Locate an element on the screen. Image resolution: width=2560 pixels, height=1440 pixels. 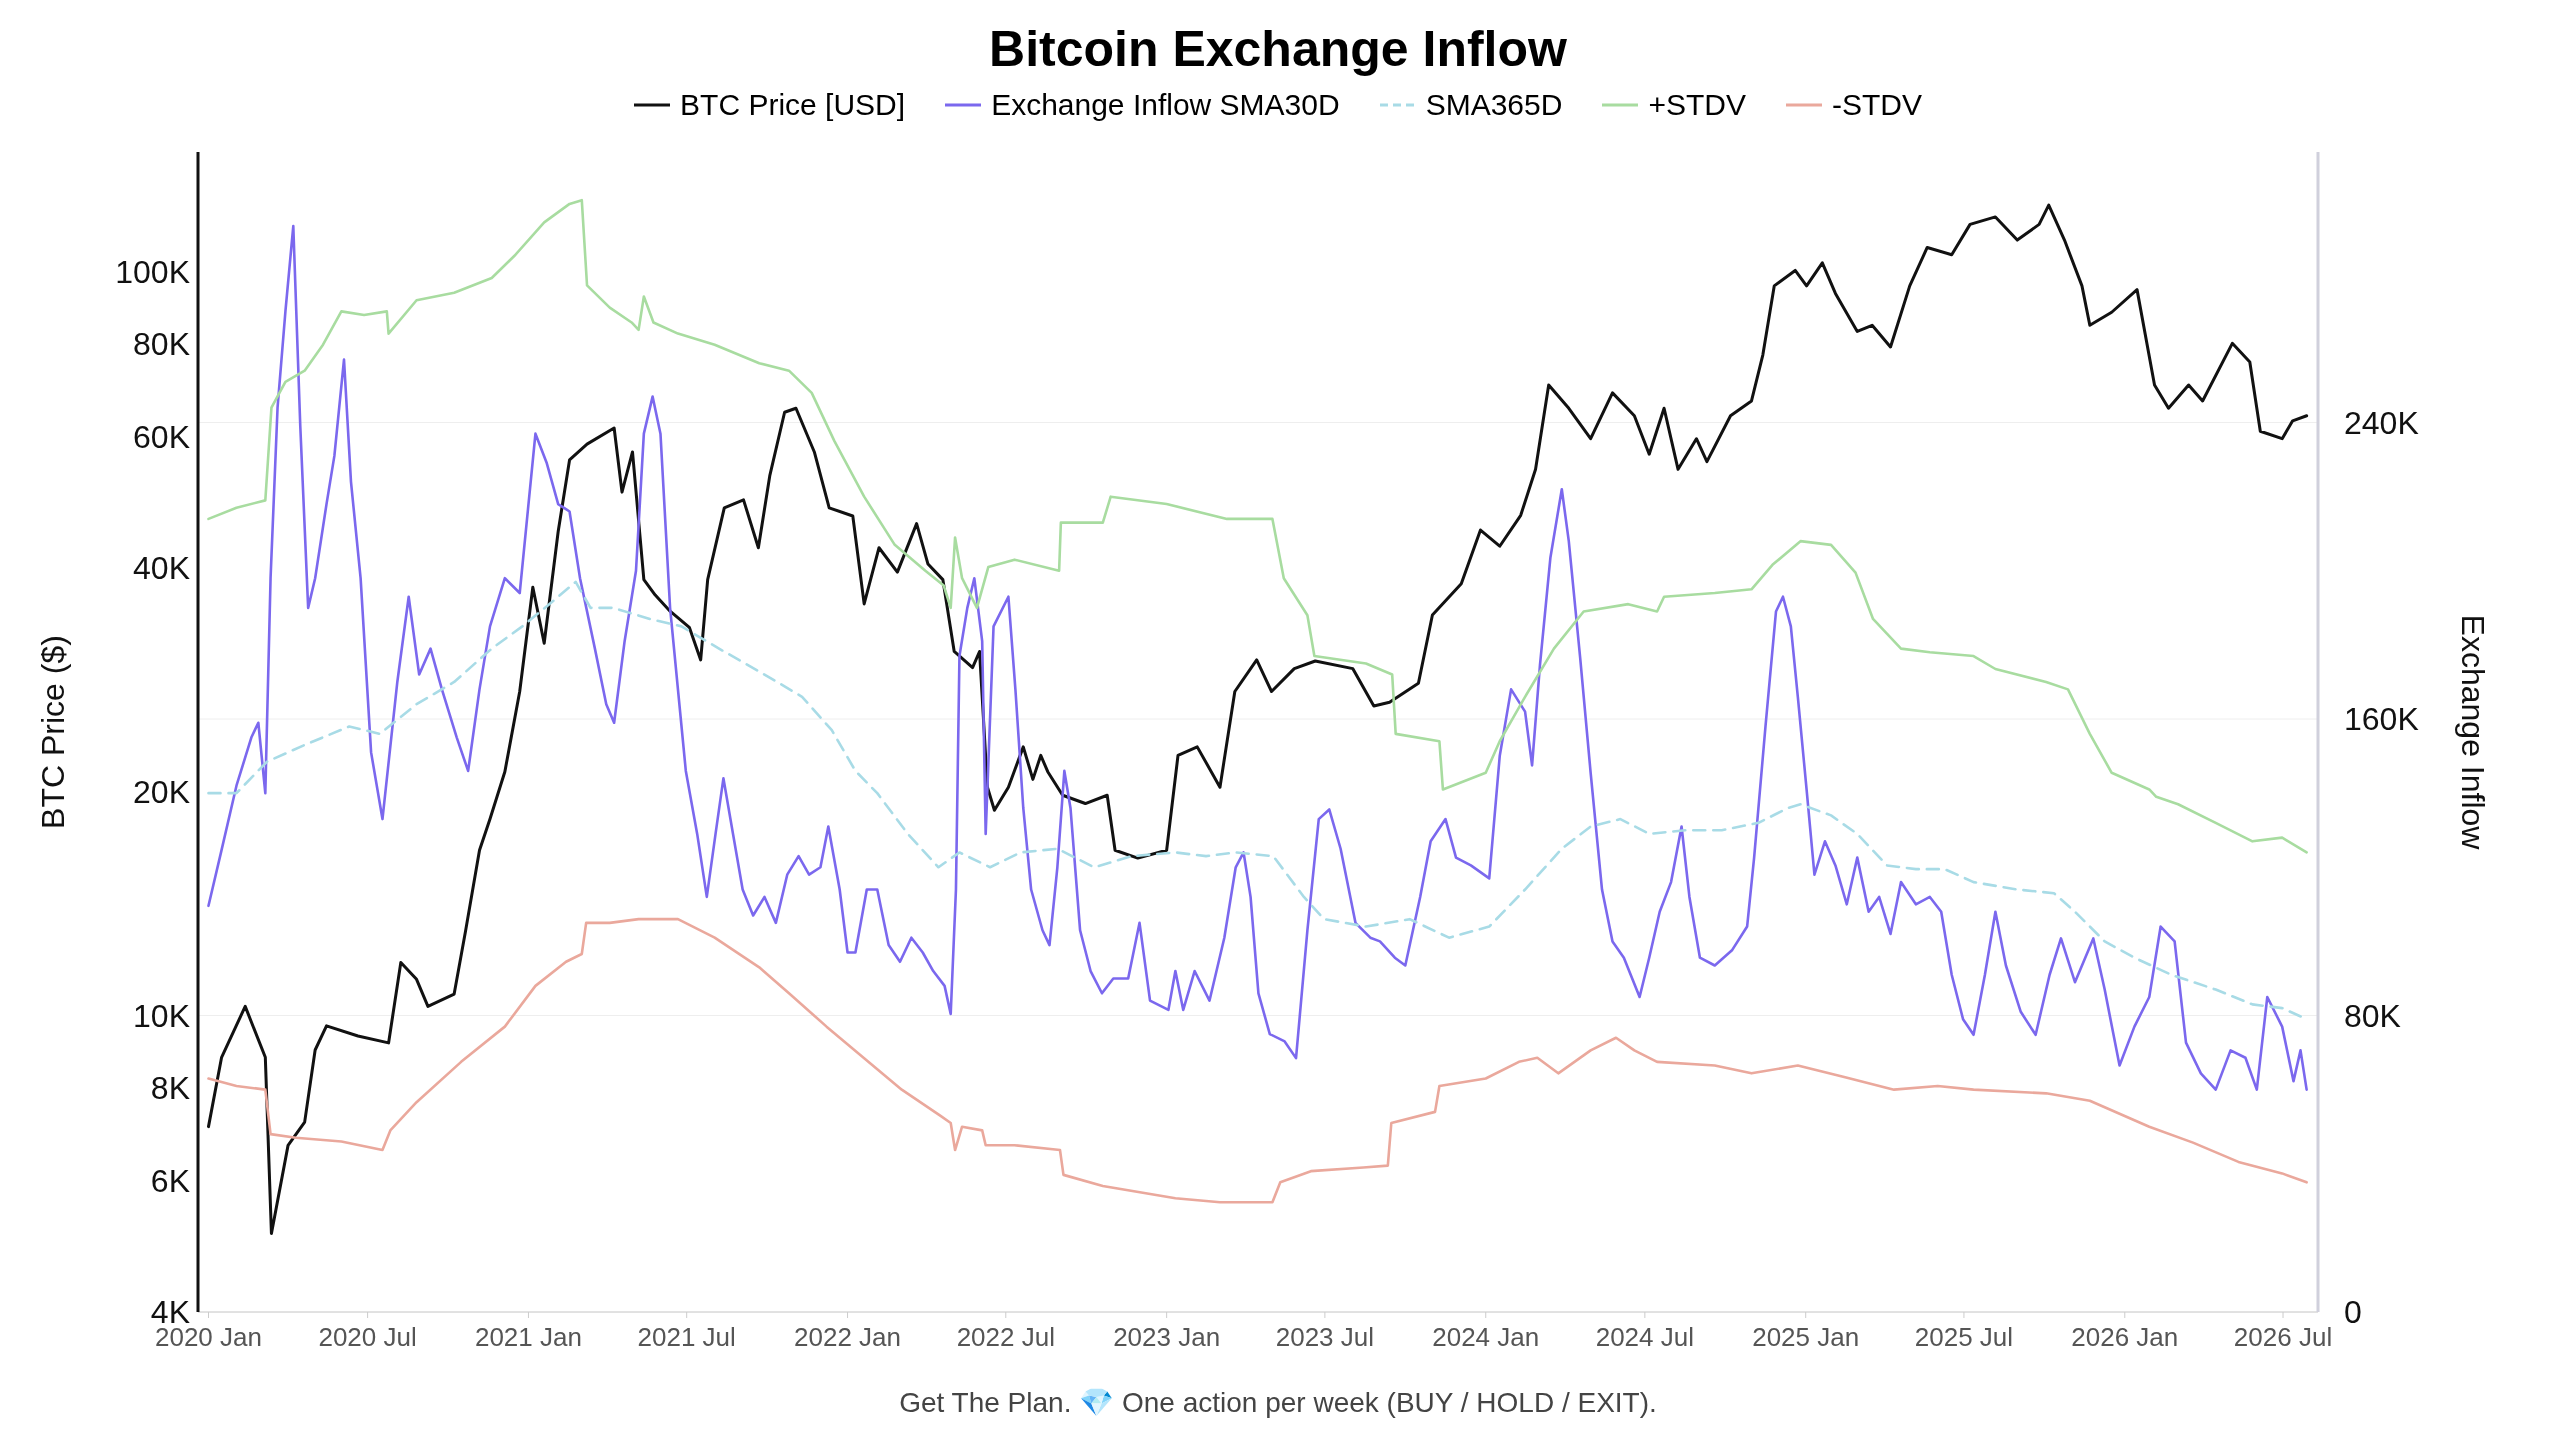
y-tick-label: 8K is located at coordinates (170, 1088).